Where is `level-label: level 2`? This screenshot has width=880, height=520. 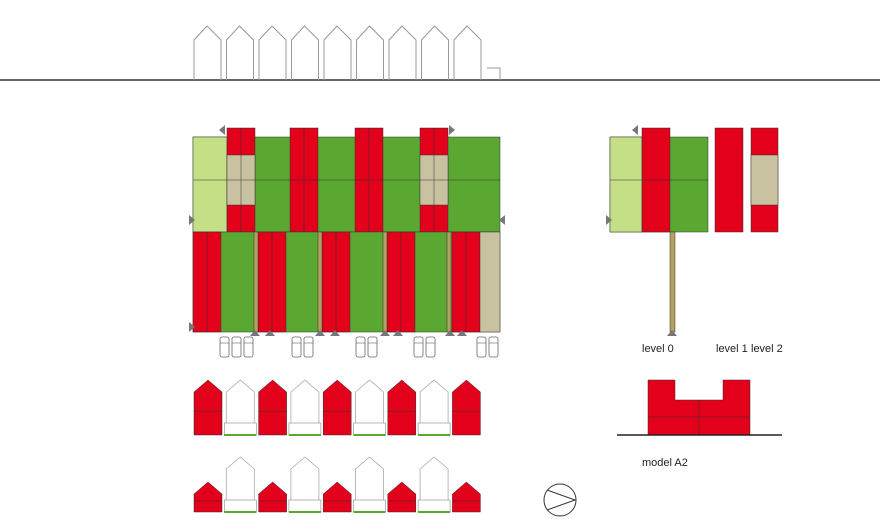 level-label: level 2 is located at coordinates (767, 349).